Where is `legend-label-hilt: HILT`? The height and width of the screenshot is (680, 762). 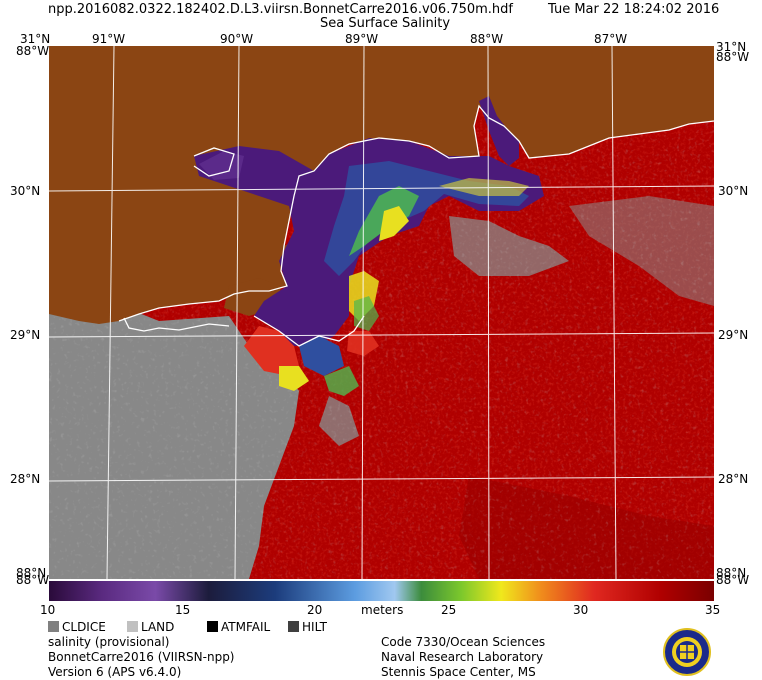
legend-label-hilt: HILT is located at coordinates (314, 627).